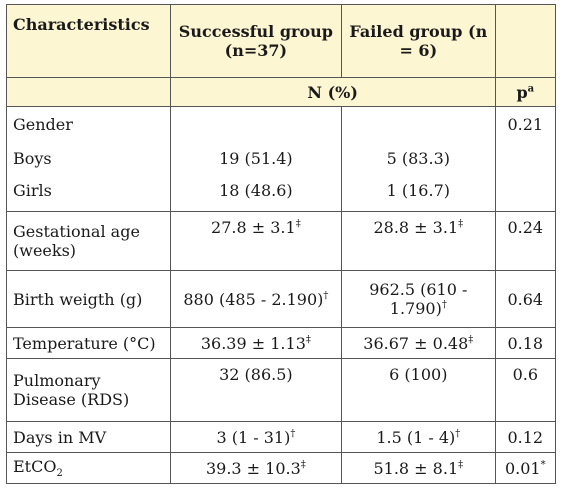 Image resolution: width=572 pixels, height=491 pixels. What do you see at coordinates (525, 437) in the screenshot?
I see `row-p-value: 0.12` at bounding box center [525, 437].